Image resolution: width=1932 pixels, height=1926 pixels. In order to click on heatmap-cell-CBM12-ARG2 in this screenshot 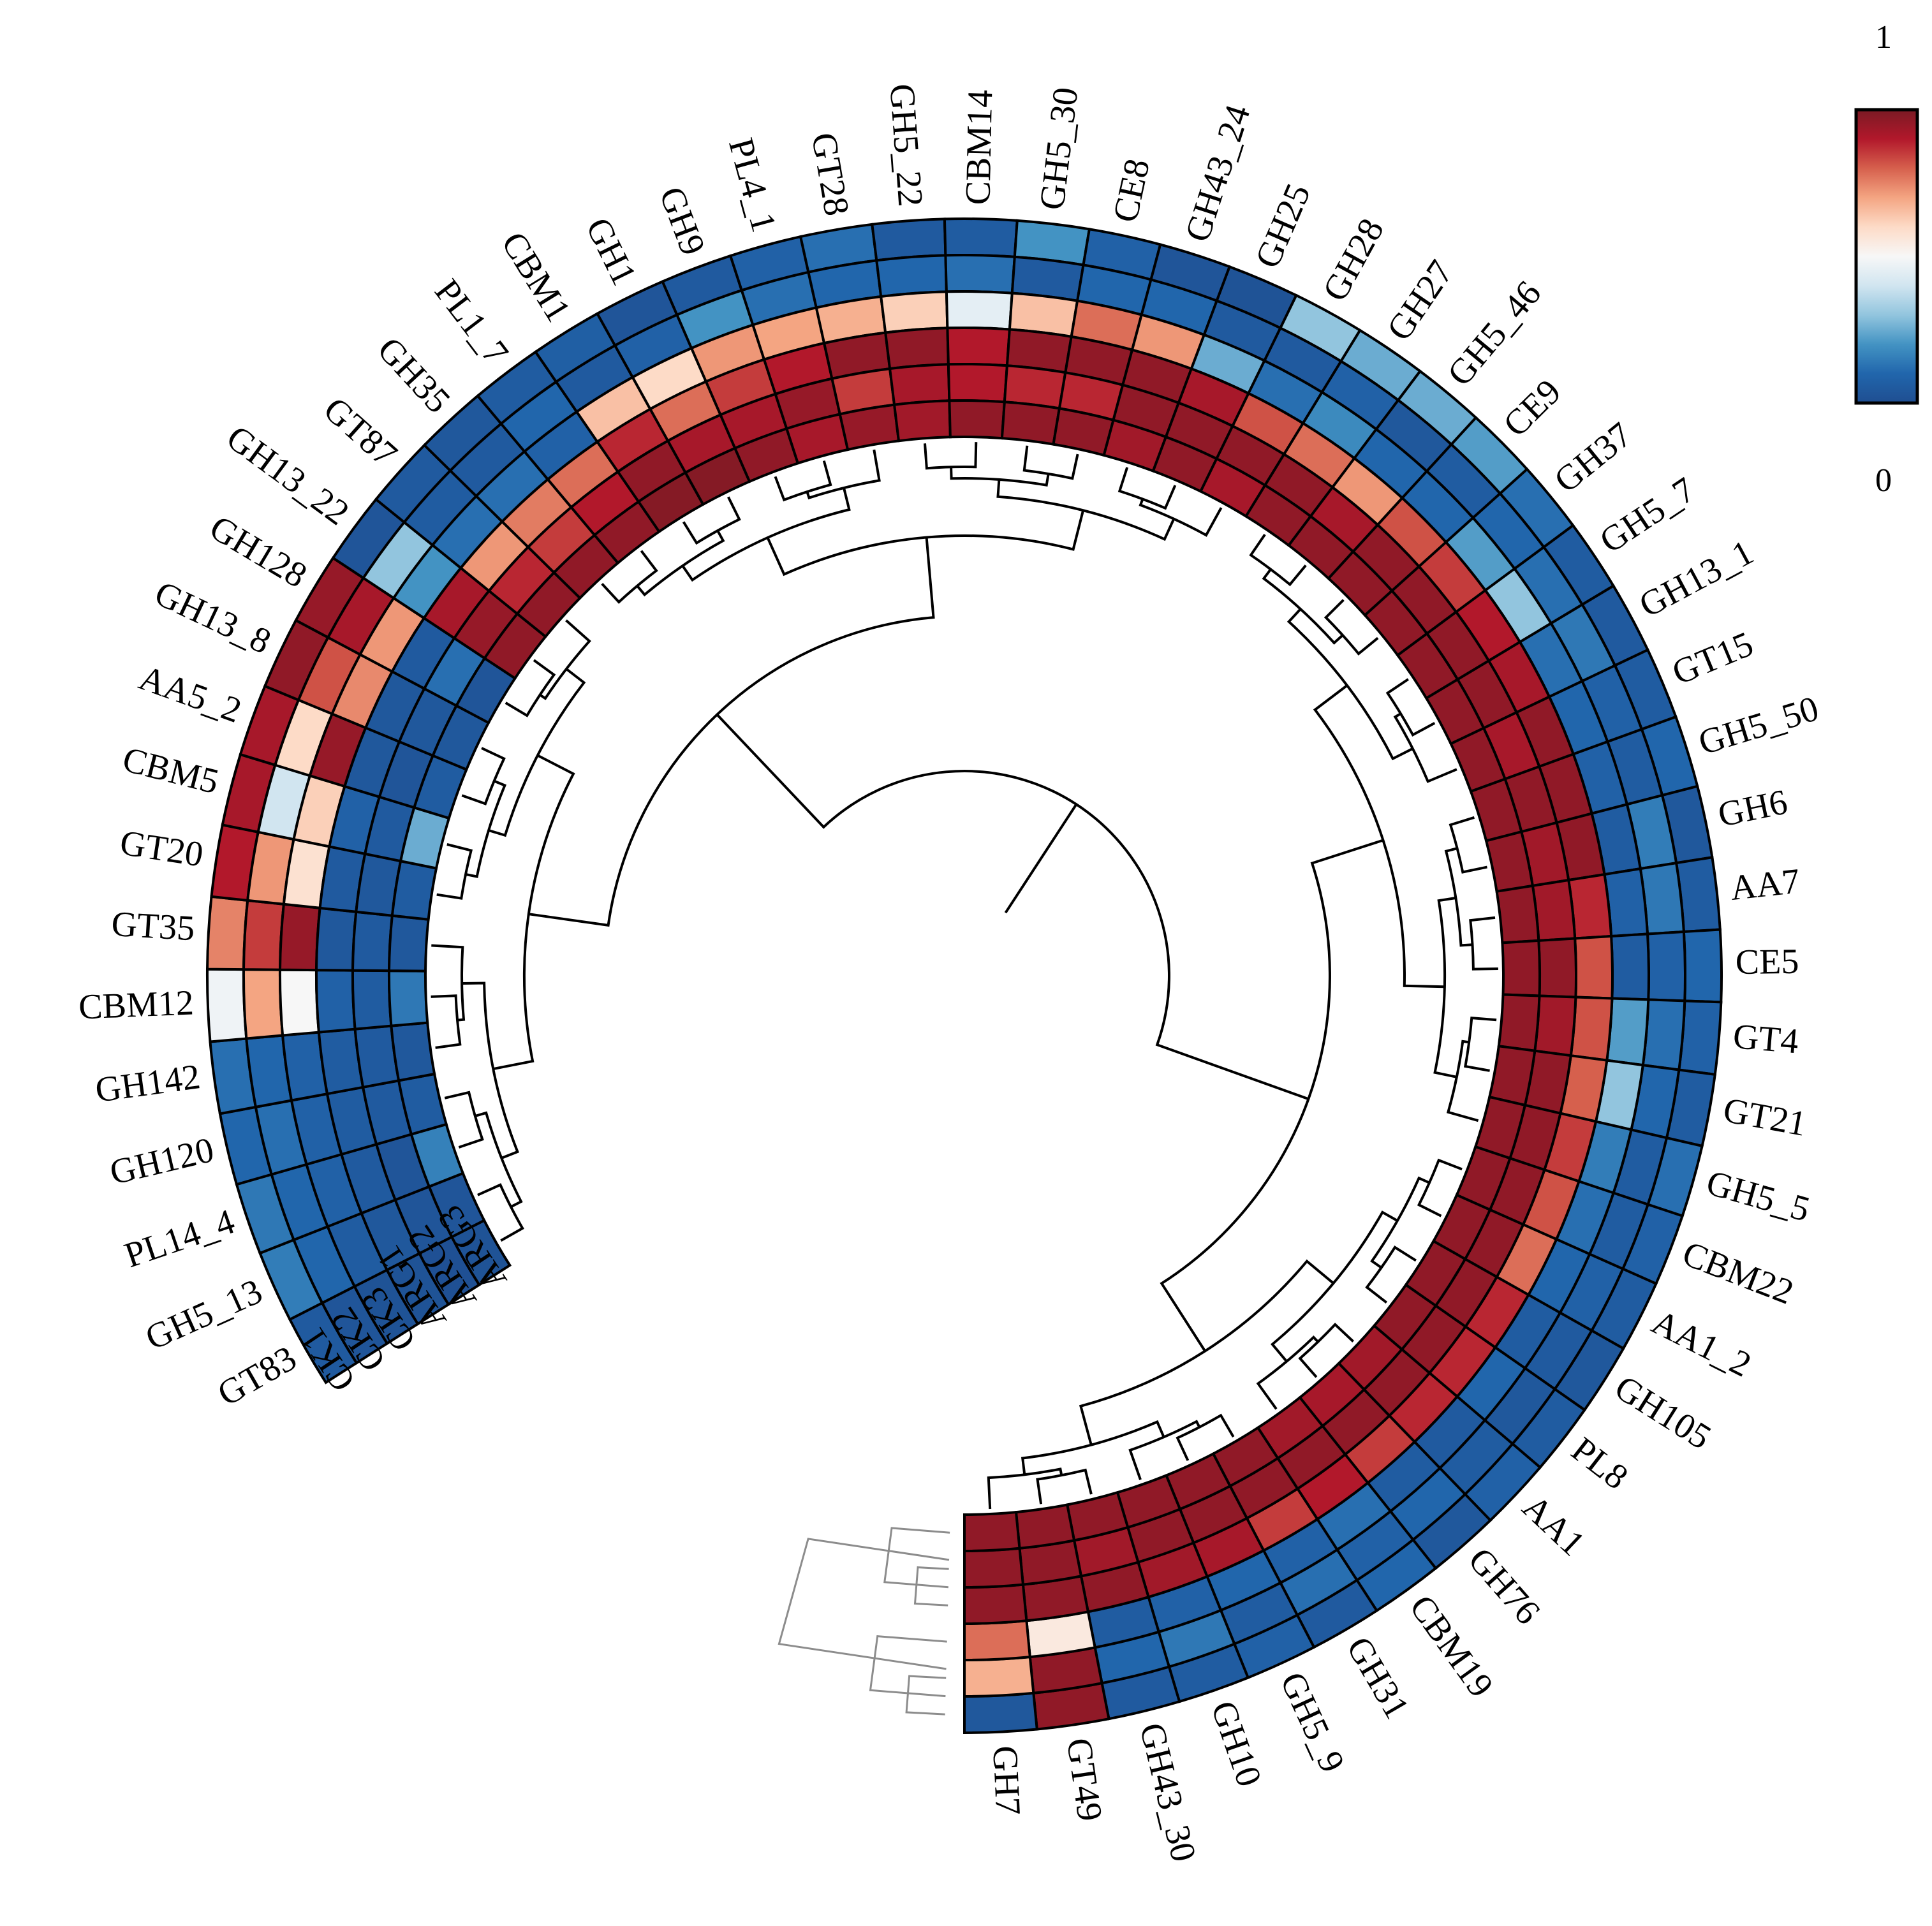, I will do `click(372, 1000)`.